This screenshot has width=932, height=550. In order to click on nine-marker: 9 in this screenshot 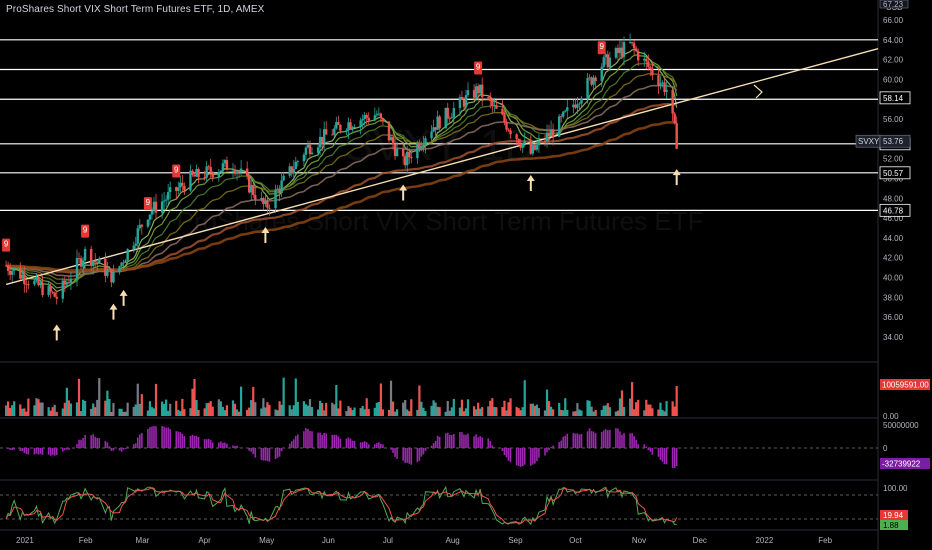, I will do `click(147, 204)`.